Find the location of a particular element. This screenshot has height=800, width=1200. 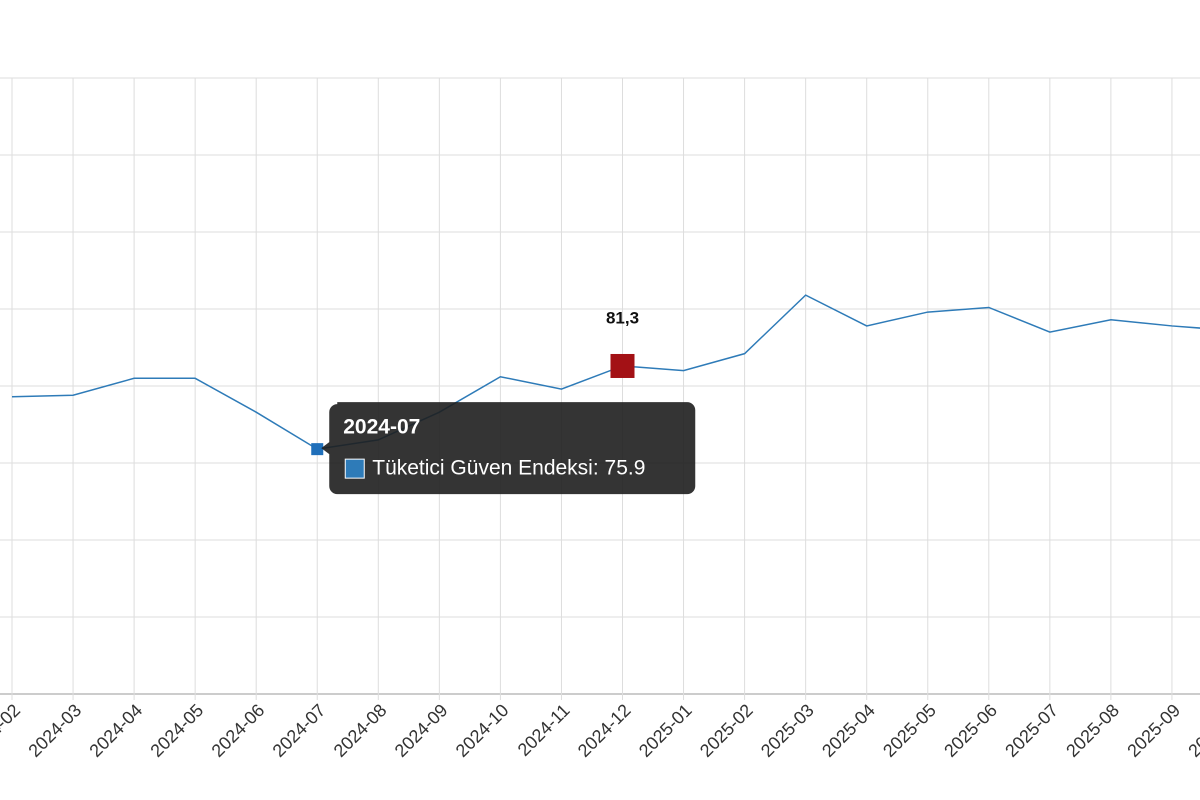

x-tick-label: 2025-02 is located at coordinates (726, 730).